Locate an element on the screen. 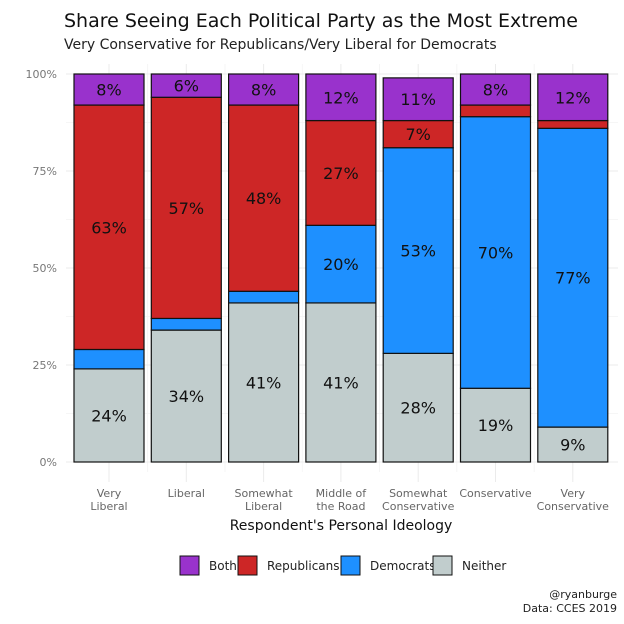 This screenshot has height=624, width=624. data-label: 19% is located at coordinates (496, 425).